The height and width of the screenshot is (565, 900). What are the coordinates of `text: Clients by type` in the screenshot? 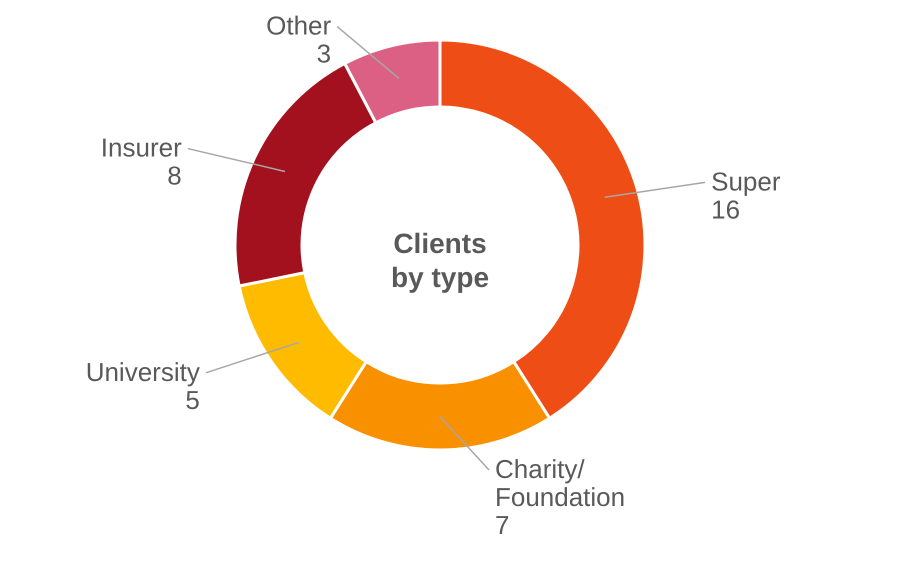 It's located at (440, 260).